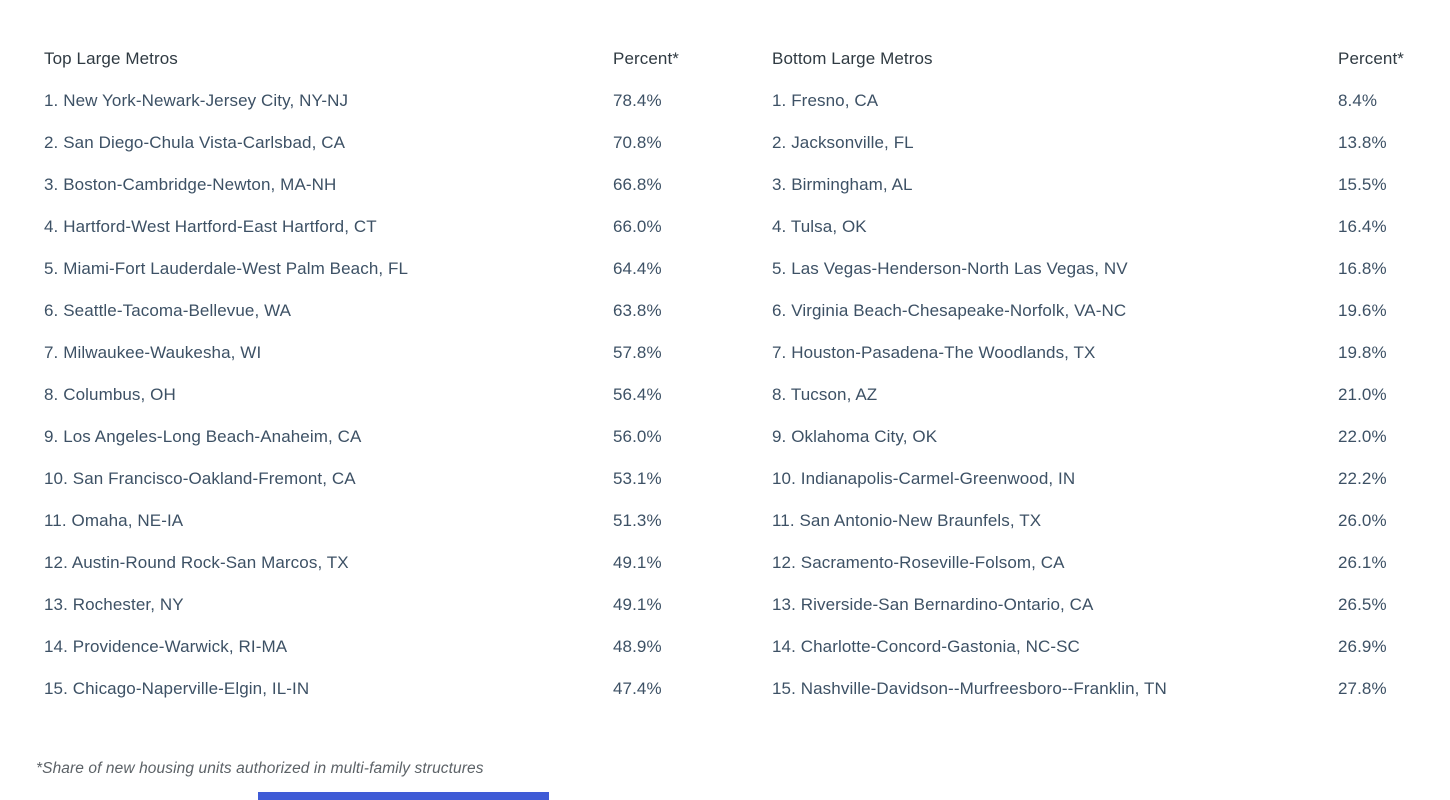  I want to click on top-metros-column-header: Top Large Metros, so click(111, 58).